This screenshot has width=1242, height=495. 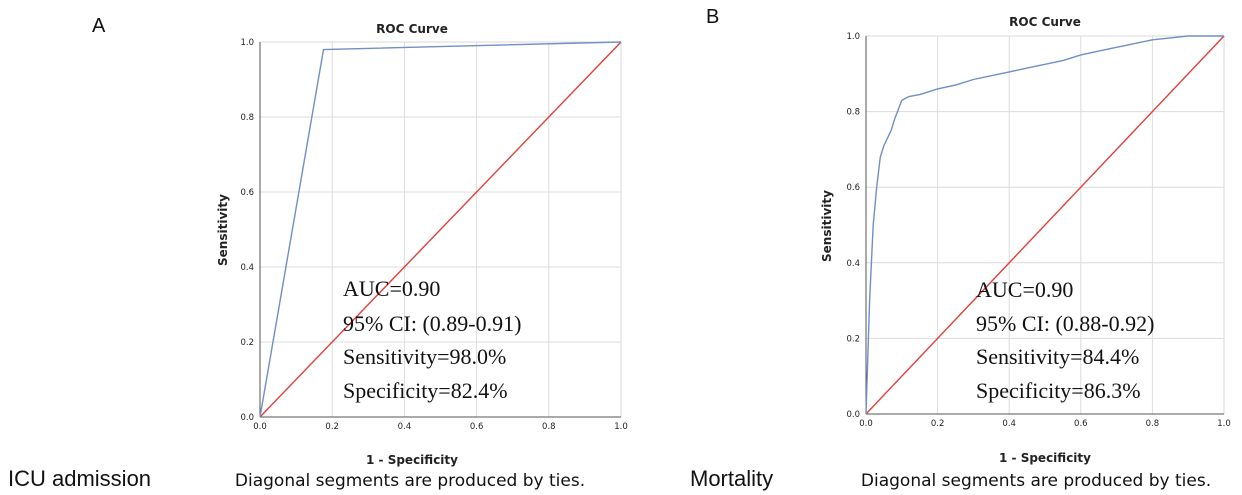 I want to click on y-tick-label-b: 0.0, so click(x=853, y=415).